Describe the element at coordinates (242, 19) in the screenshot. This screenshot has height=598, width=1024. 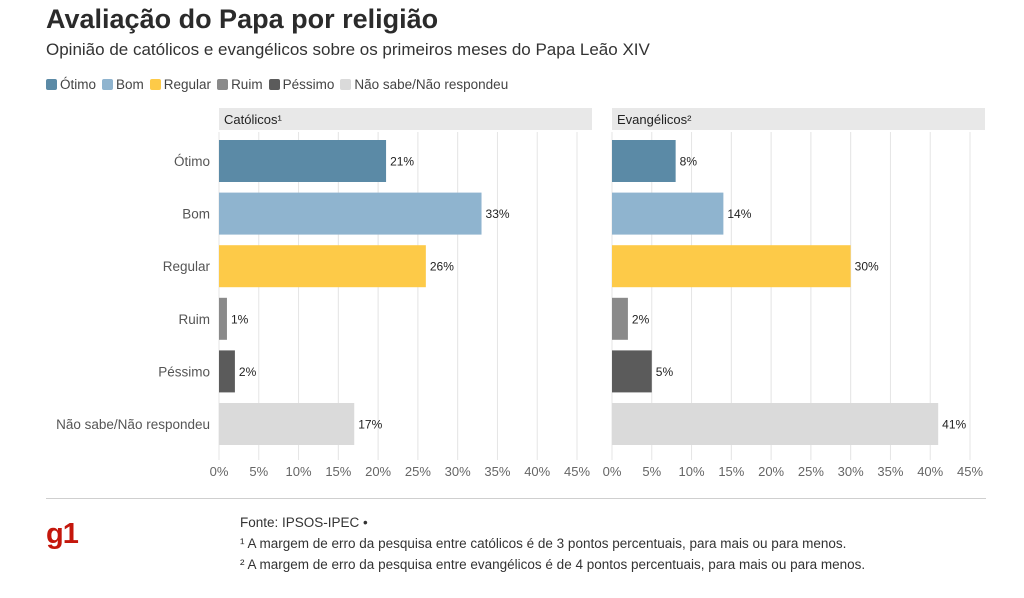
I see `chart-title: Avaliação do Papa por religião` at that location.